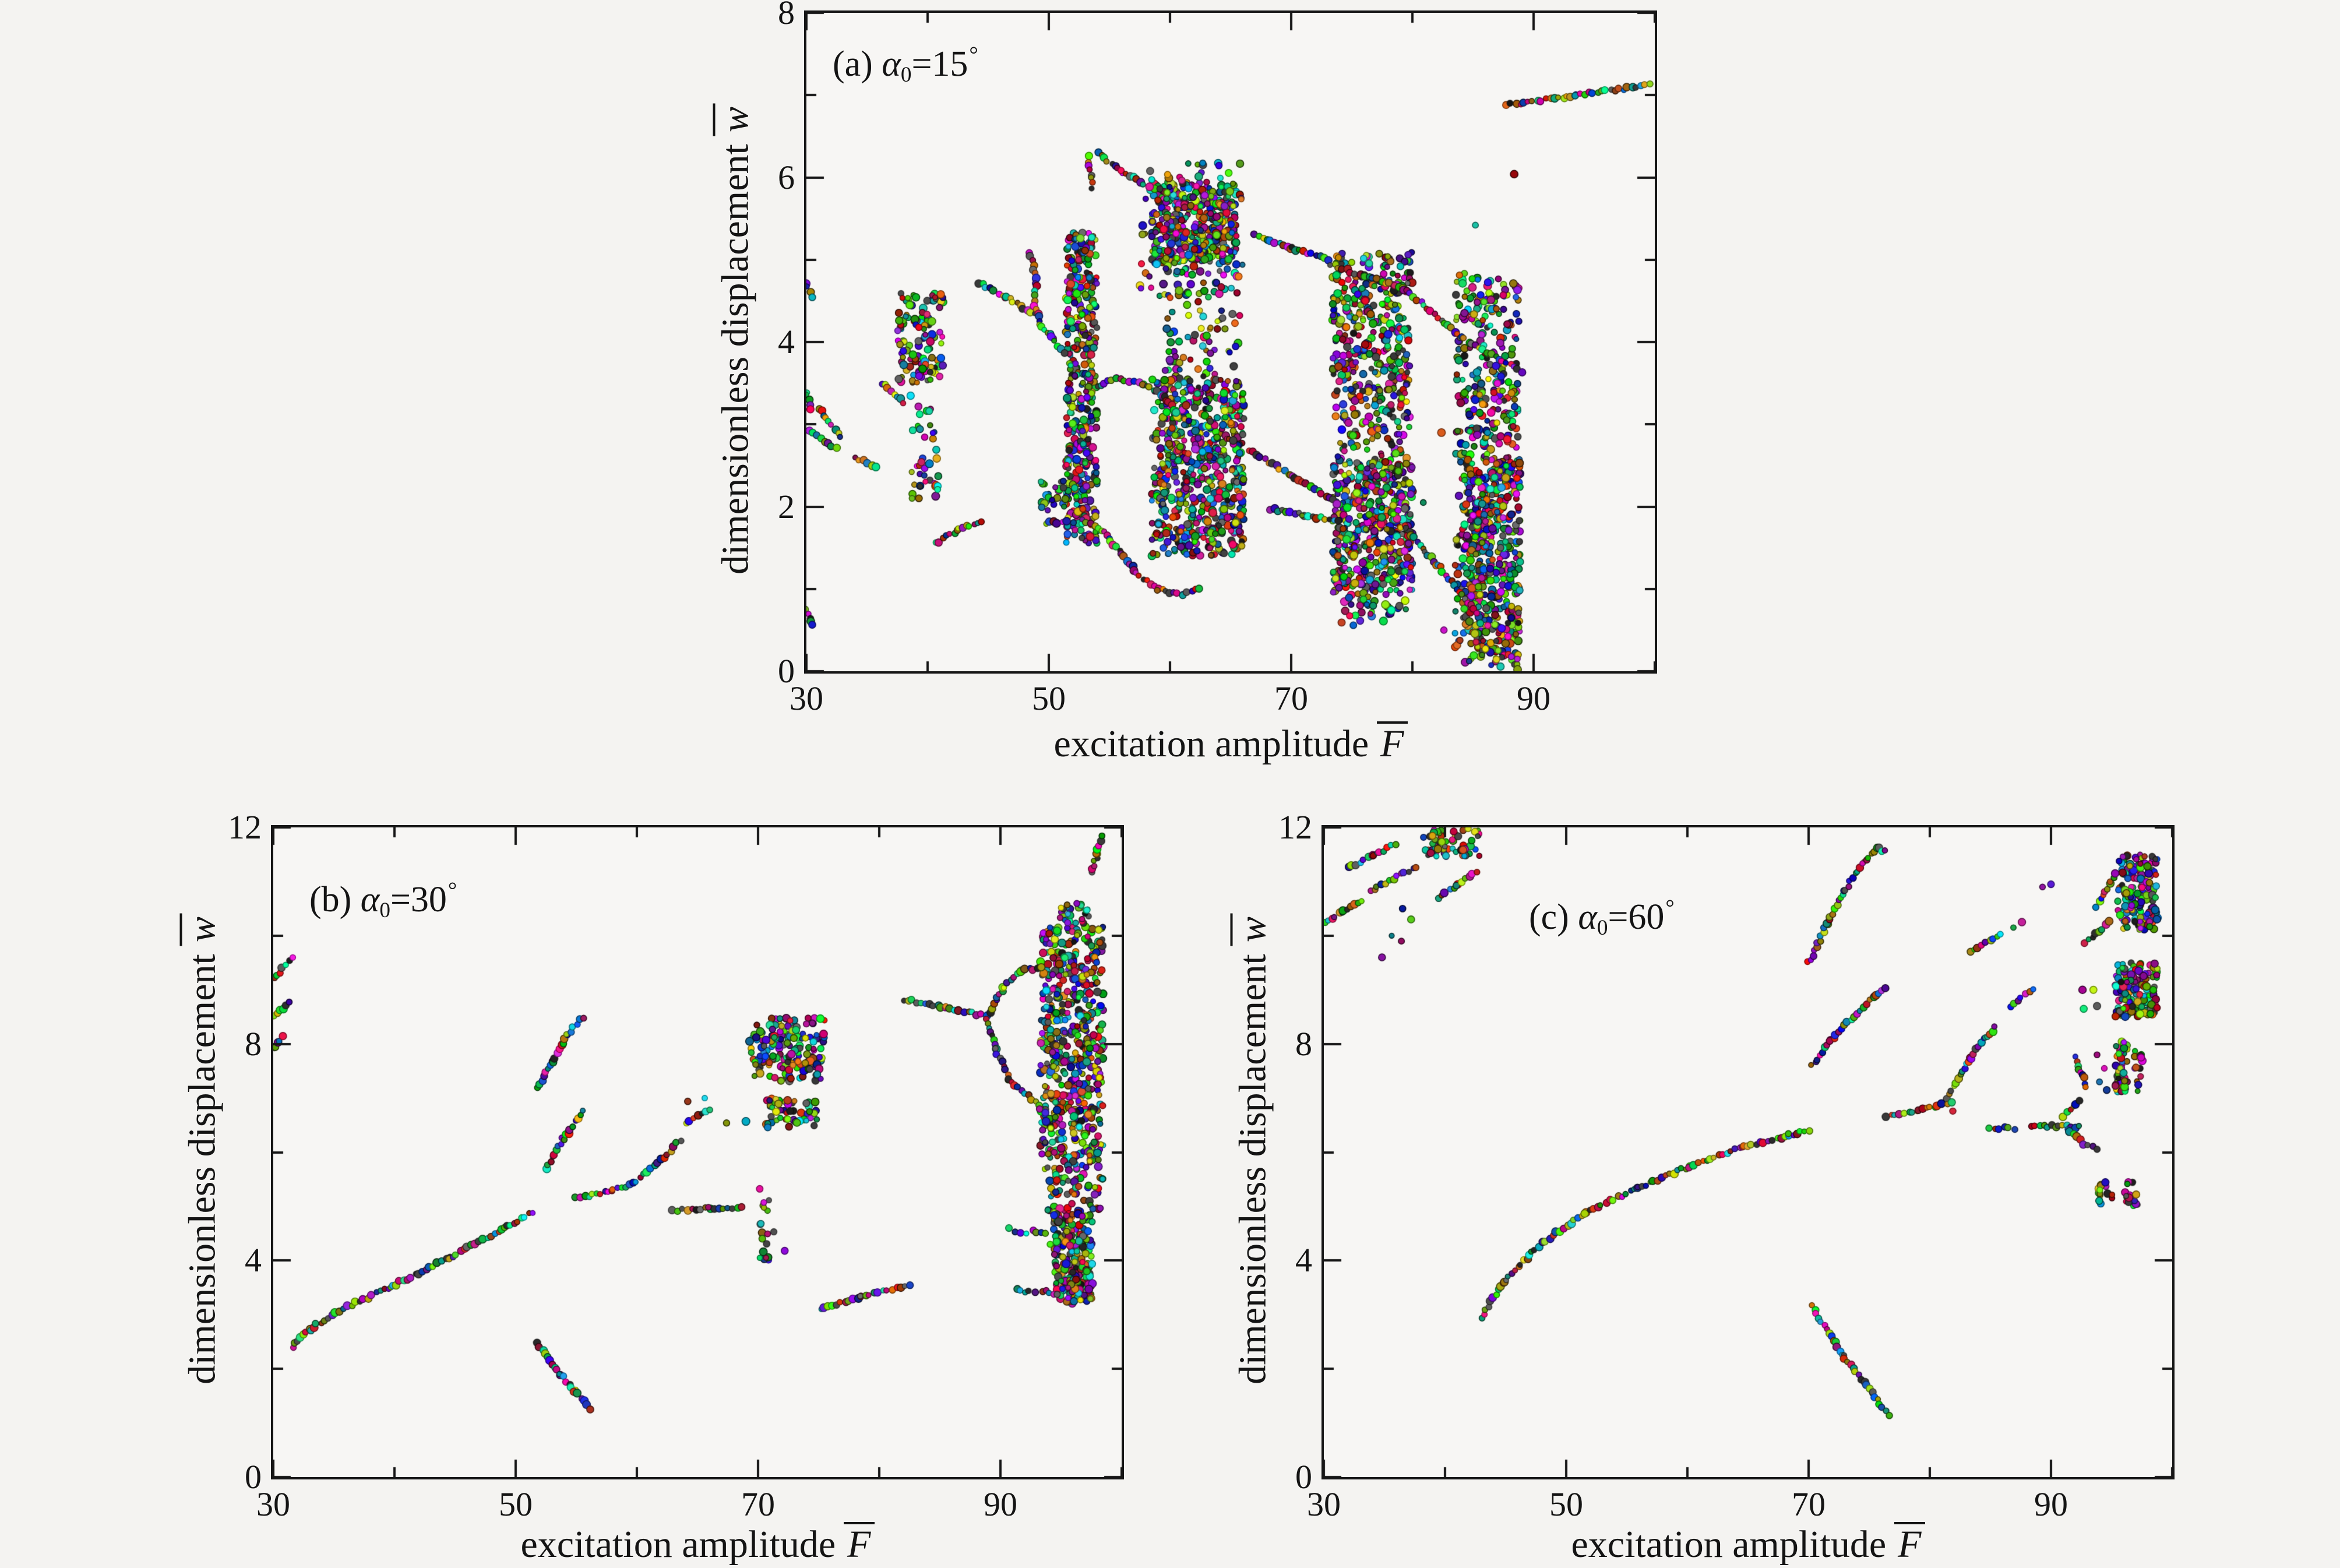 This screenshot has width=2340, height=1568. I want to click on panel-b-x-tick-30: 30, so click(273, 1504).